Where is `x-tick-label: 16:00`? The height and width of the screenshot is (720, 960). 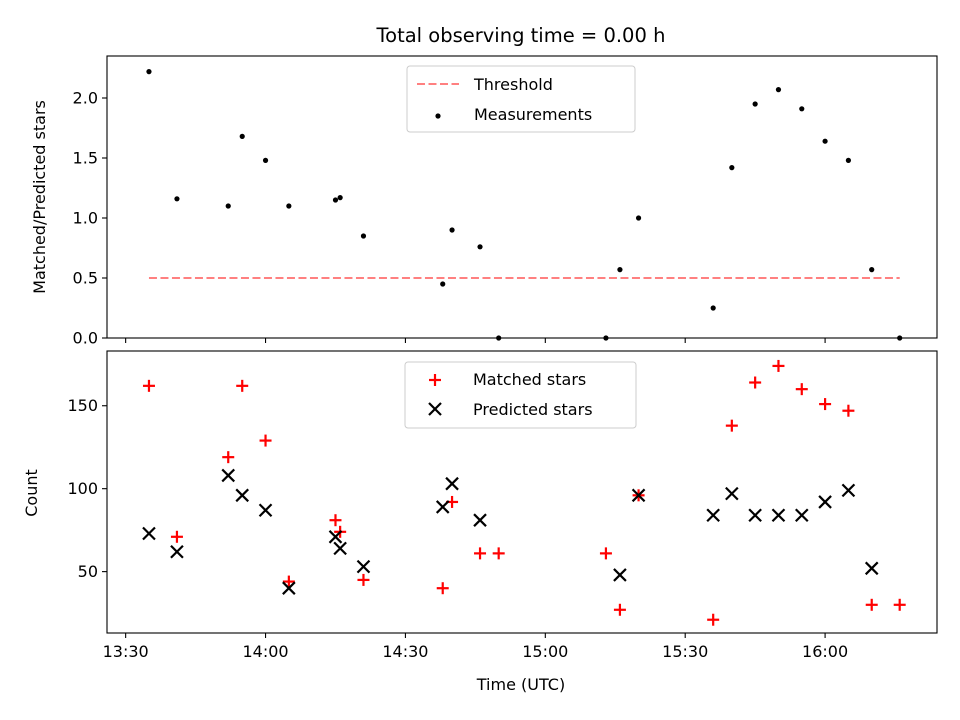 x-tick-label: 16:00 is located at coordinates (825, 651).